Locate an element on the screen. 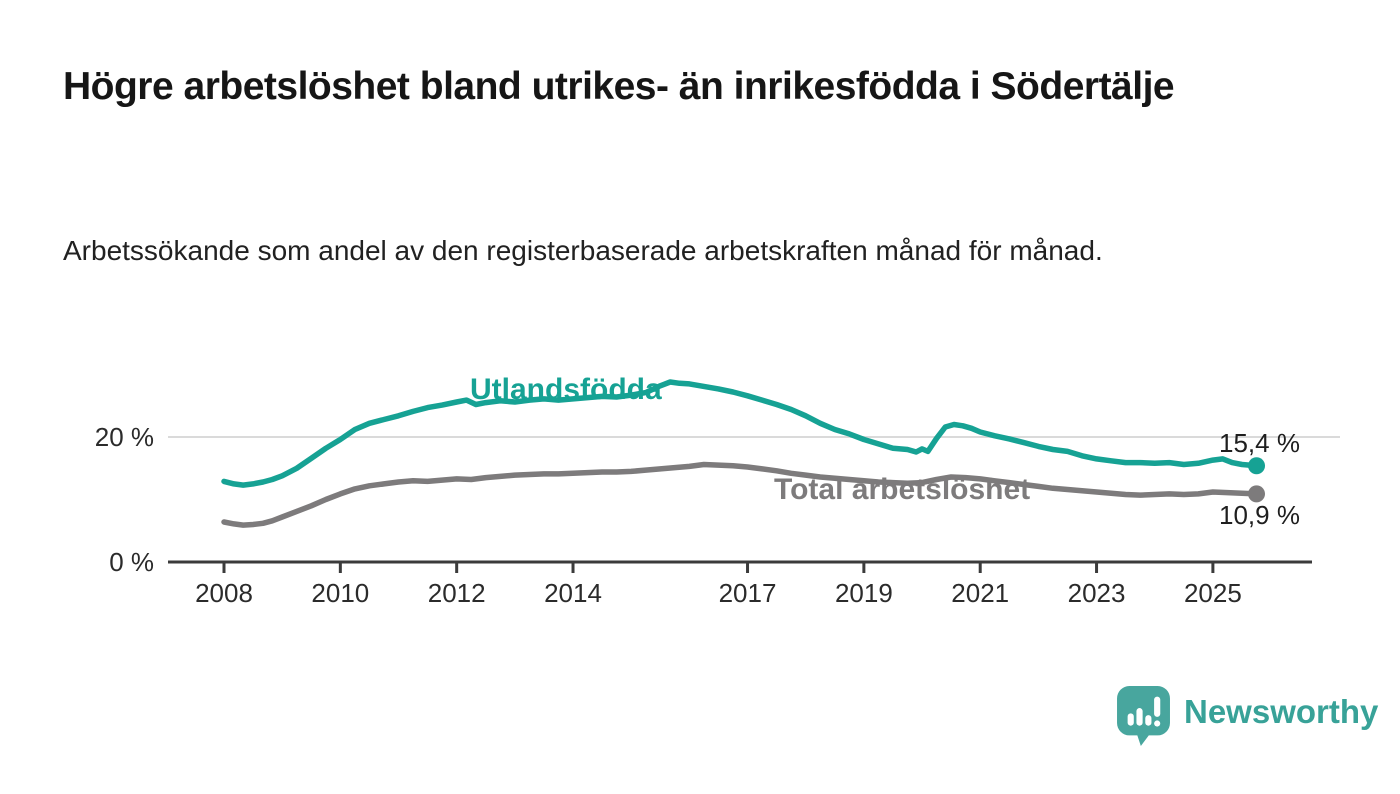  newsworthy-logo: Newsworthy is located at coordinates (1247, 716).